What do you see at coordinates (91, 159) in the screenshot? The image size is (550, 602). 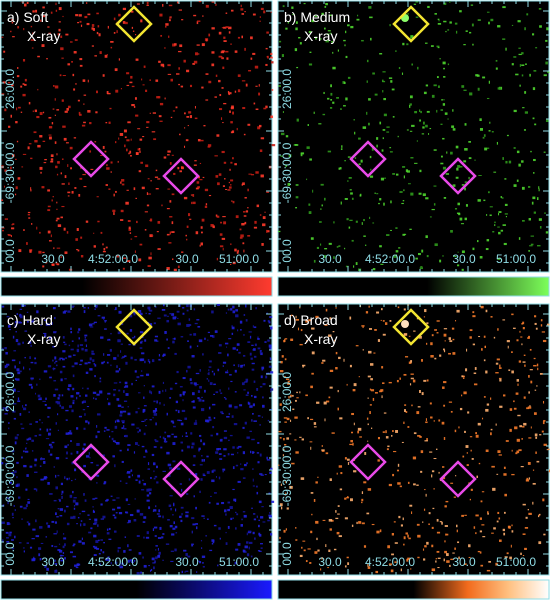 I see `region-marker` at bounding box center [91, 159].